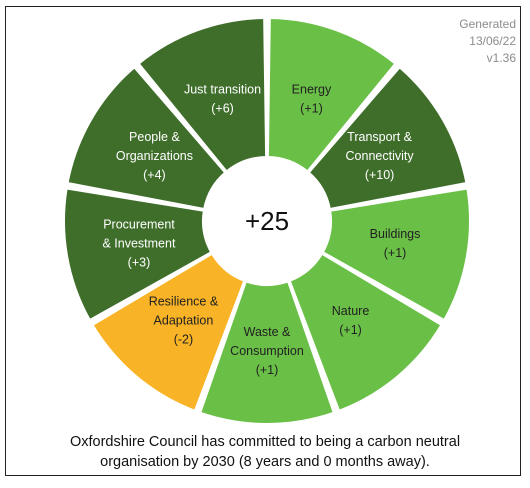 The height and width of the screenshot is (488, 530). What do you see at coordinates (222, 89) in the screenshot?
I see `segment-label: Just transition` at bounding box center [222, 89].